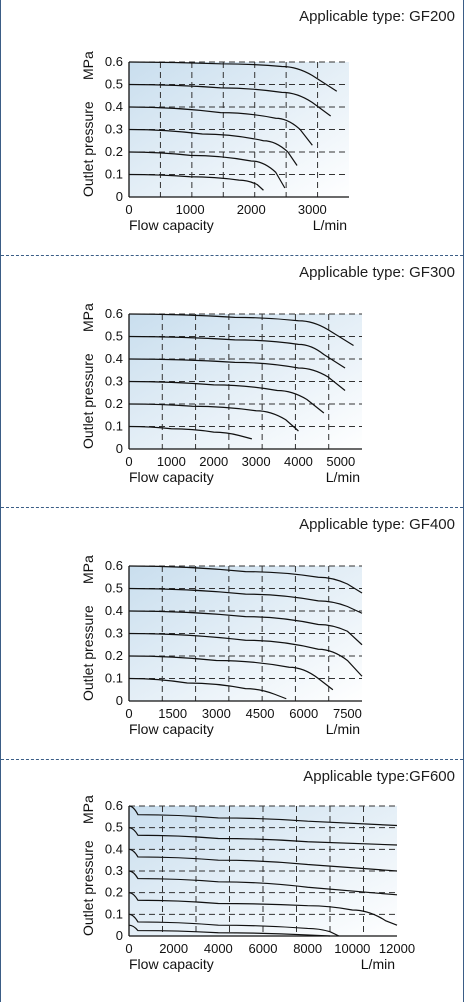  What do you see at coordinates (377, 524) in the screenshot?
I see `chart-title: Applicable type: GF400` at bounding box center [377, 524].